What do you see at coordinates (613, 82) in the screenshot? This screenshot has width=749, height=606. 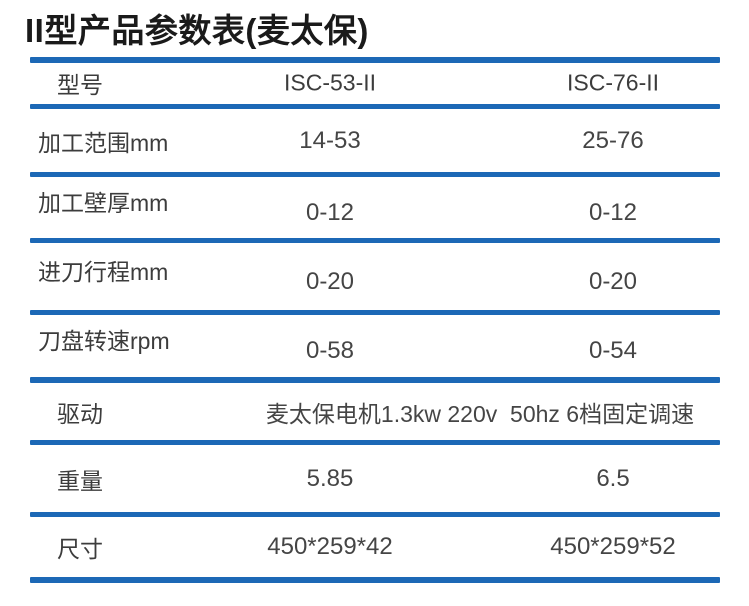 I see `model-name-col2: ISC-76-II` at bounding box center [613, 82].